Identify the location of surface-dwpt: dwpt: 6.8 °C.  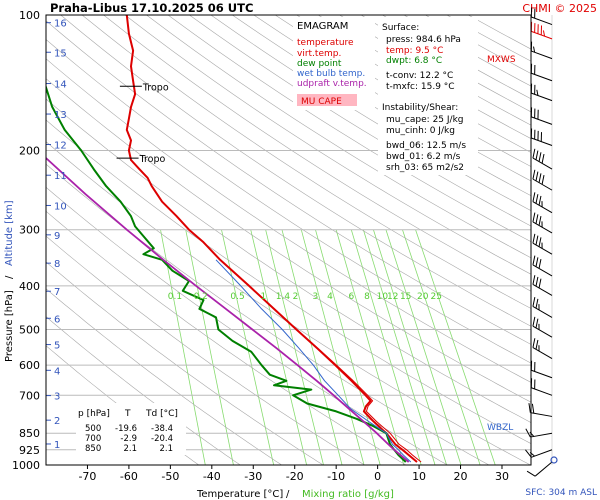
(414, 61).